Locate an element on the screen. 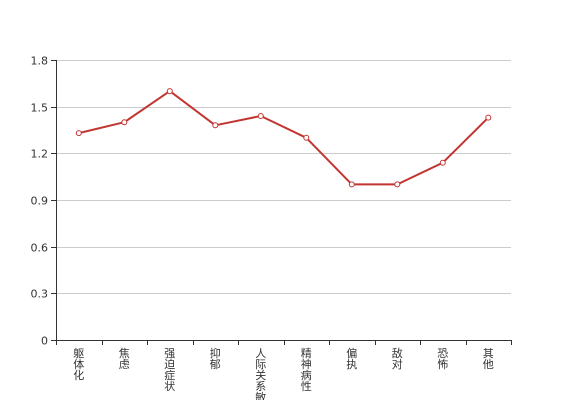 This screenshot has height=400, width=567. x-tick-label: 精神病性 is located at coordinates (306, 370).